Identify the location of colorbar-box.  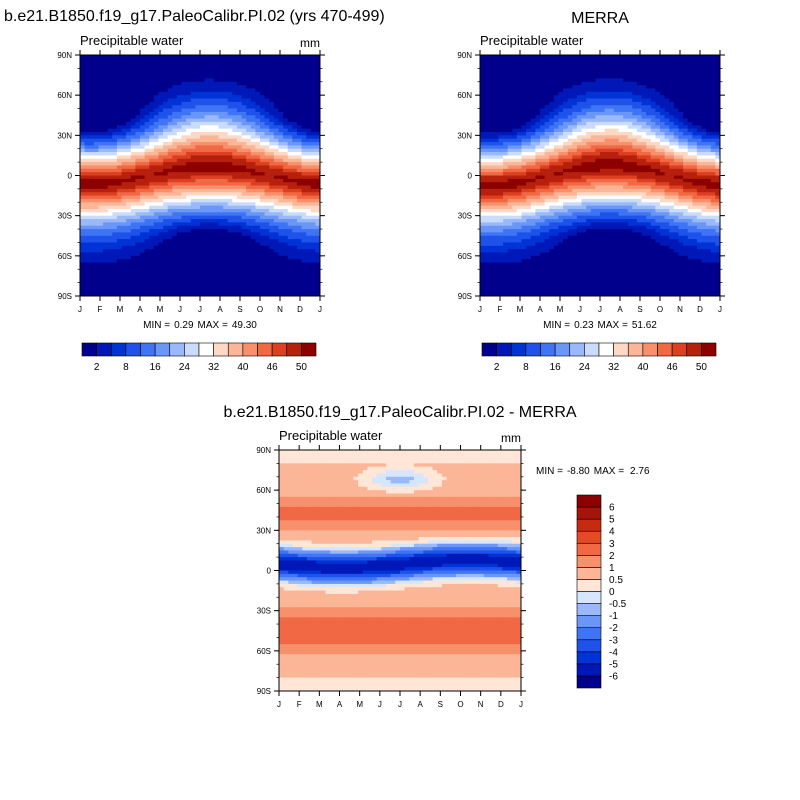
(206, 349).